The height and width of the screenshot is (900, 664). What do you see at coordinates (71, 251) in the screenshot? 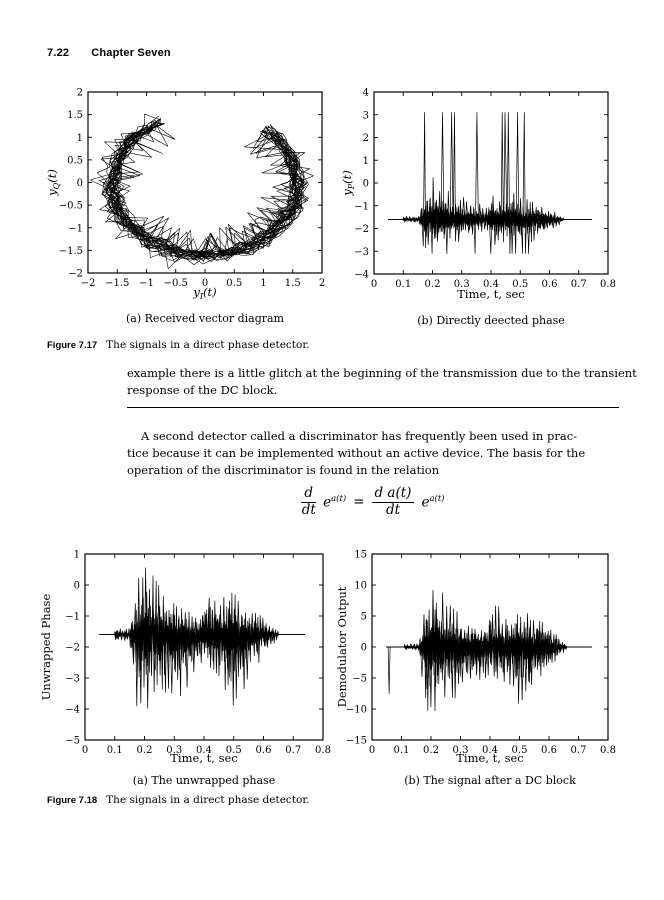
I see `svg-text: −1.5` at bounding box center [71, 251].